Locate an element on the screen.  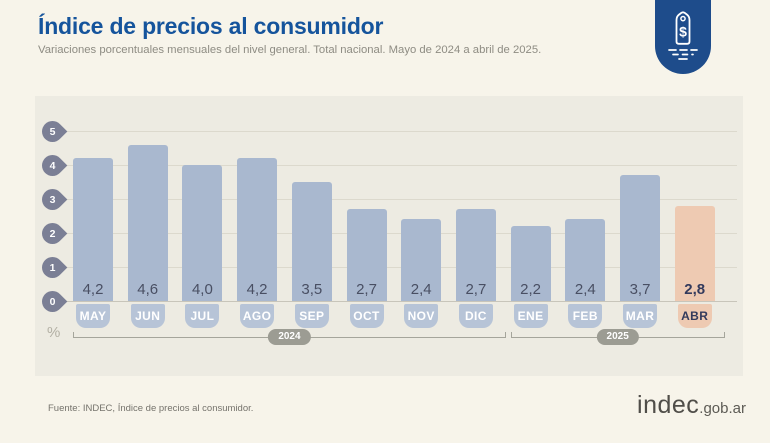
bar-DIC: 2,7 is located at coordinates (475, 255).